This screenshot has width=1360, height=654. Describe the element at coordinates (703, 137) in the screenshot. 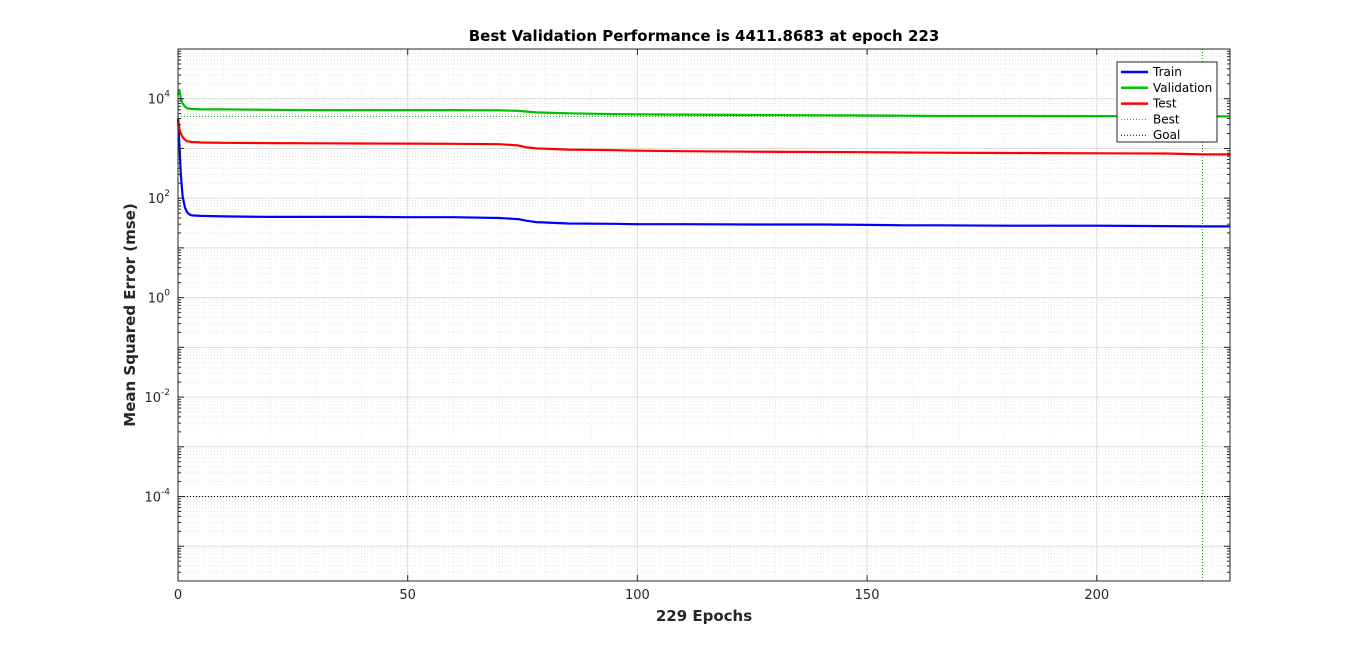

I see `series-line-test` at that location.